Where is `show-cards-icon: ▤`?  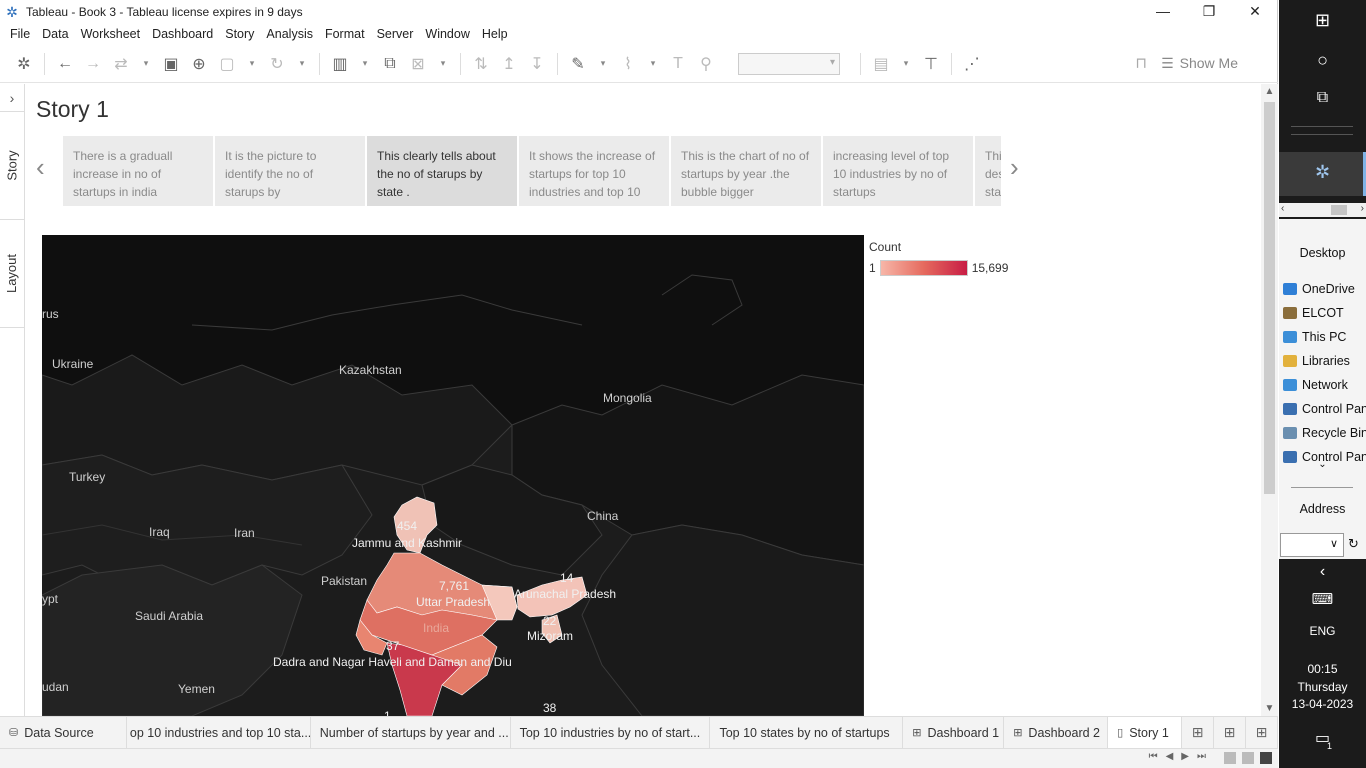 show-cards-icon: ▤ is located at coordinates (881, 64).